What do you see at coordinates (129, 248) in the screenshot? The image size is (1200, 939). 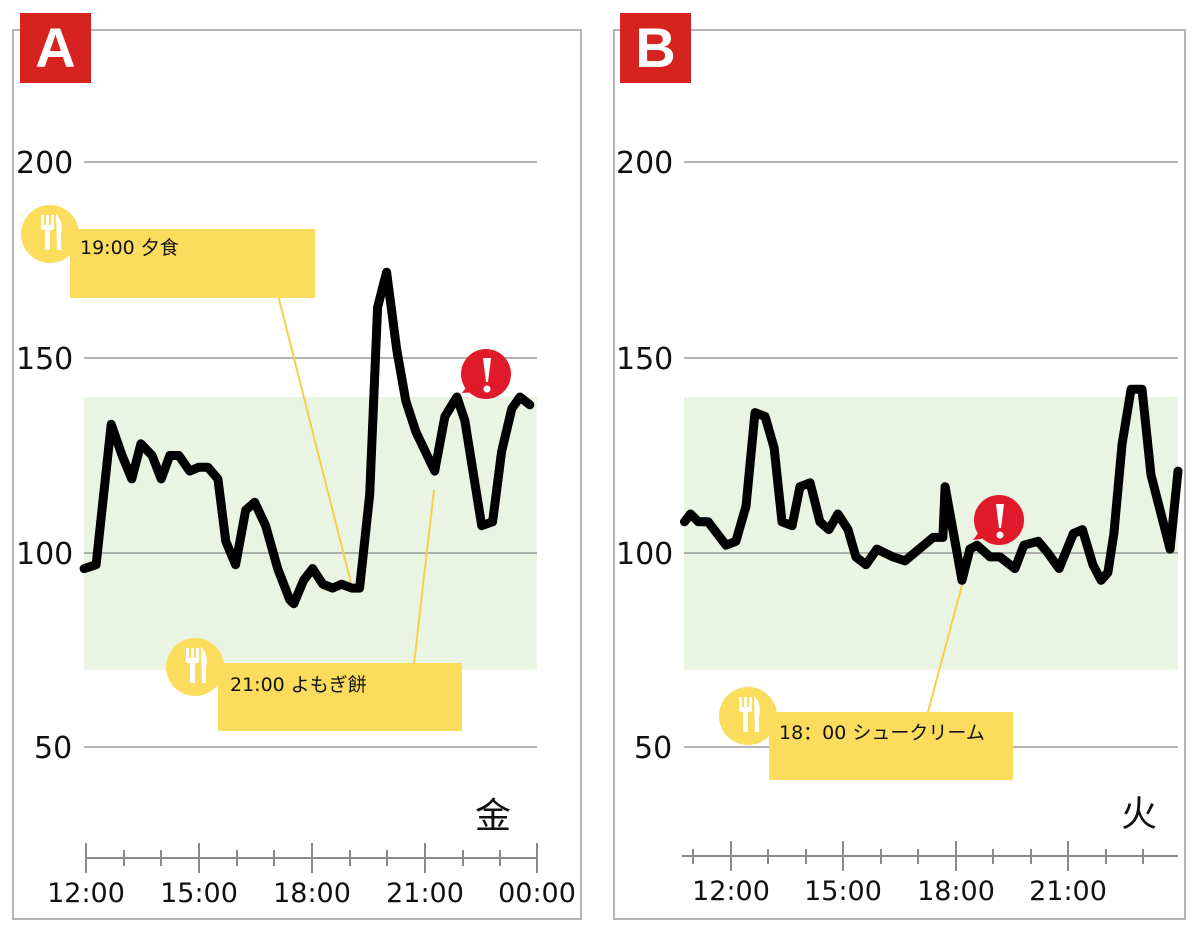 I see `annotation-text: 19:00 夕食` at bounding box center [129, 248].